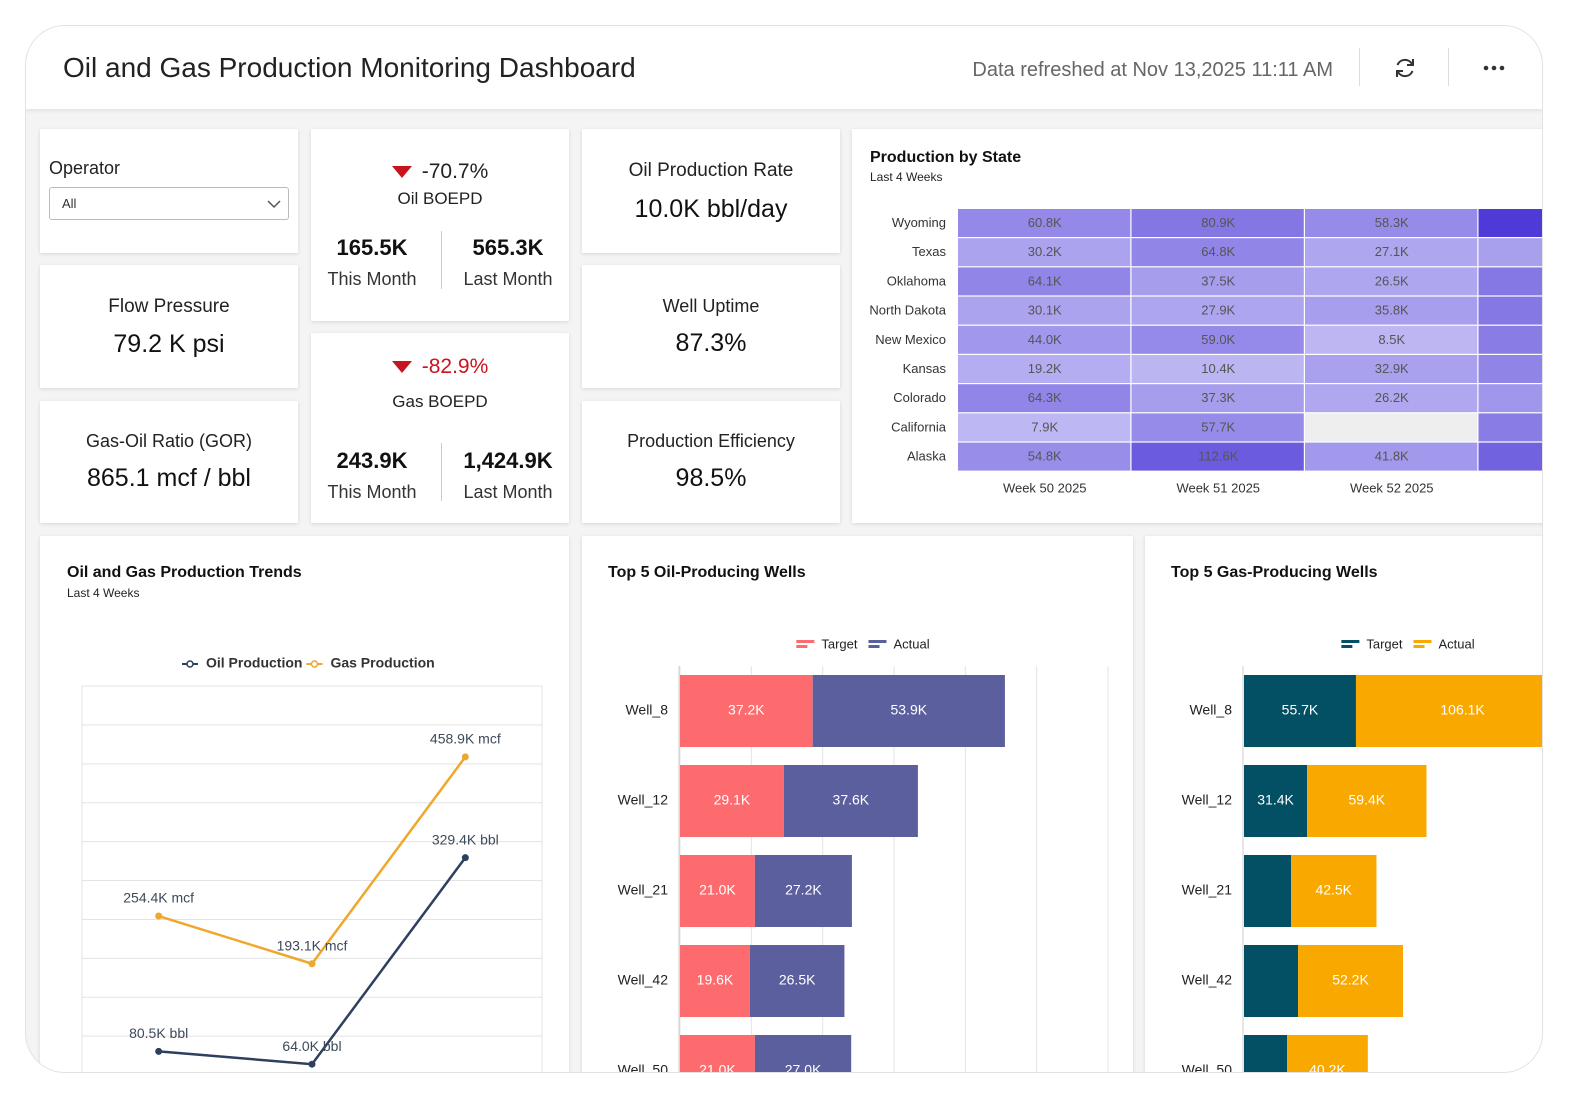 This screenshot has height=1112, width=1586. Describe the element at coordinates (707, 572) in the screenshot. I see `chart-title: Top 5 Oil-Producing Wells` at that location.